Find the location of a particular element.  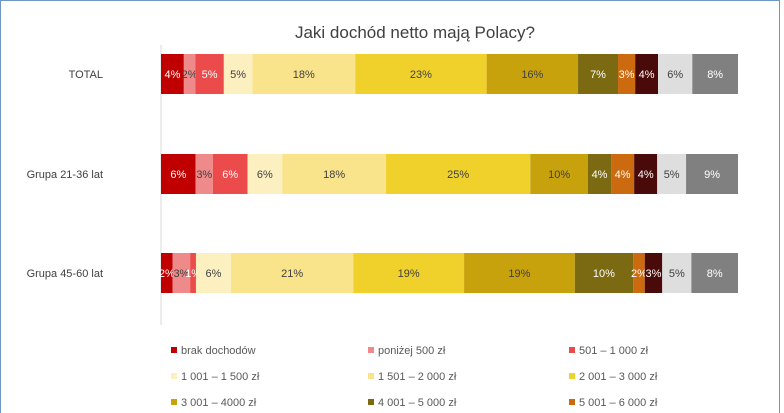

data-label-grupa-21-36-lat-2-001-3-000-zl: 25% is located at coordinates (458, 175).